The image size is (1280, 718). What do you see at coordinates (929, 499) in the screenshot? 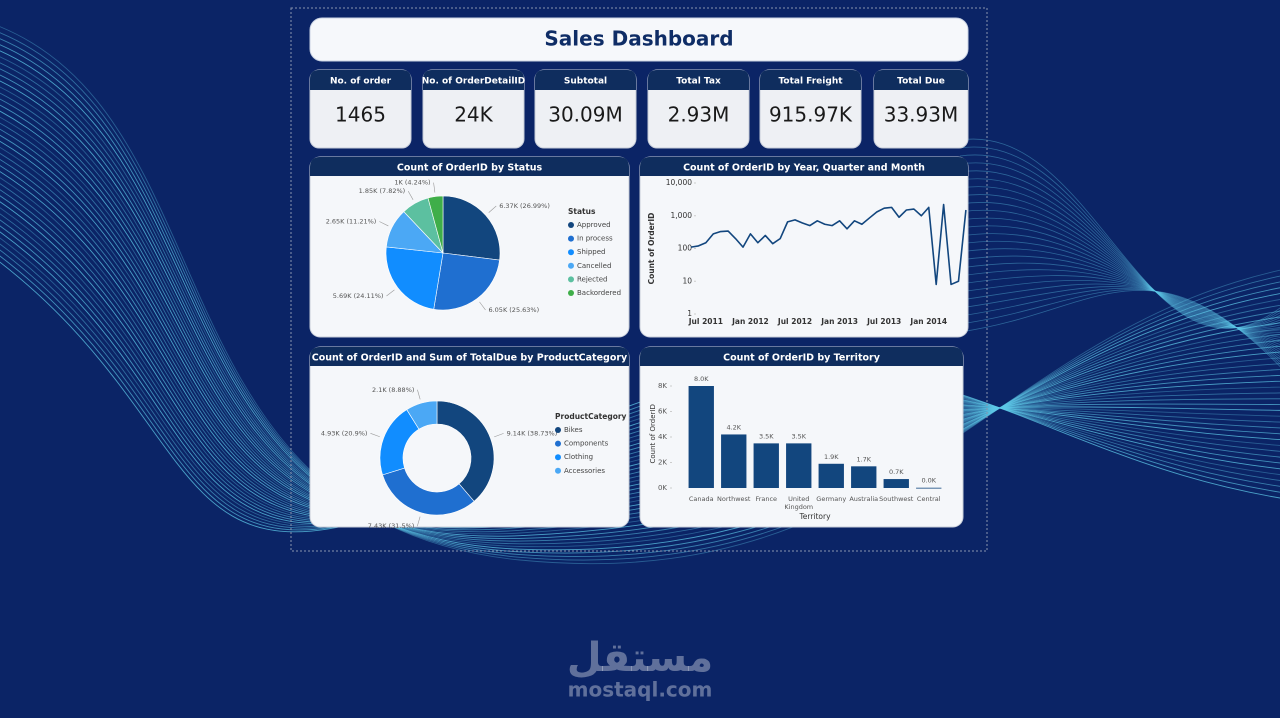
I see `x-tick-label: Central` at bounding box center [929, 499].